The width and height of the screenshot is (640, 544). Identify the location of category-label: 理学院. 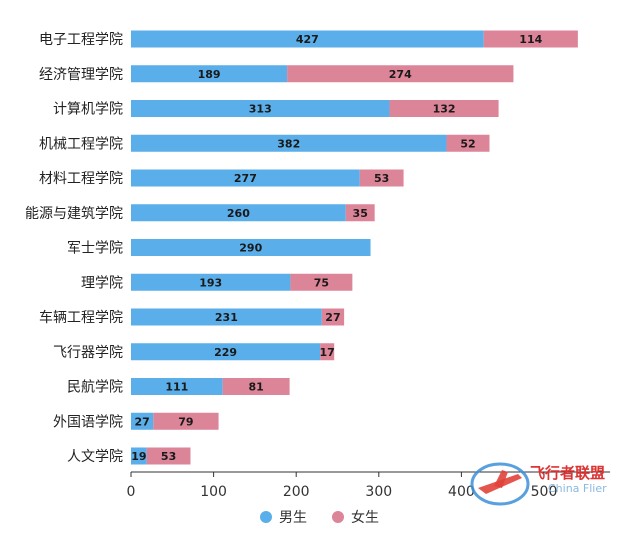
(102, 283).